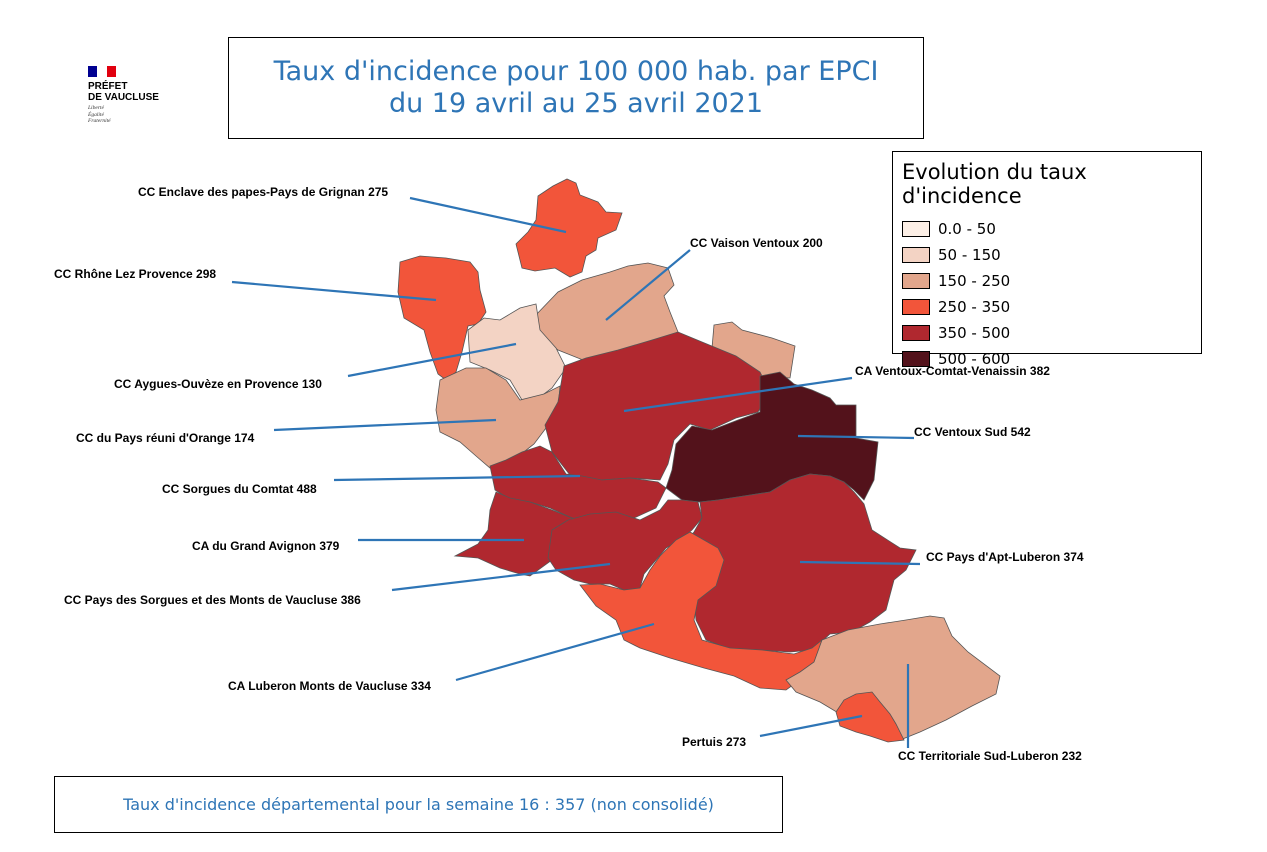 Image resolution: width=1267 pixels, height=852 pixels. What do you see at coordinates (218, 384) in the screenshot?
I see `label-aygues: CC Aygues-Ouvèze en Provence 130` at bounding box center [218, 384].